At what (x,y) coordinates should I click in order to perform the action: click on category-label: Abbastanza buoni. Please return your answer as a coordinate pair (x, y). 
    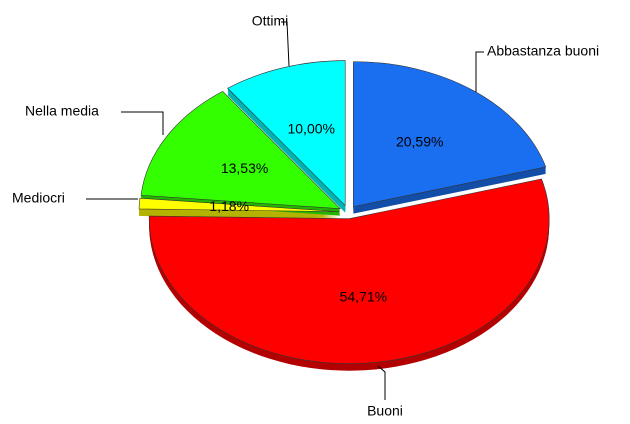
    Looking at the image, I should click on (543, 51).